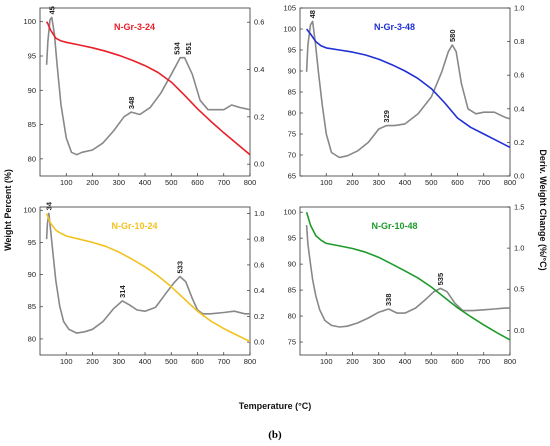  I want to click on peak-label: 535, so click(440, 279).